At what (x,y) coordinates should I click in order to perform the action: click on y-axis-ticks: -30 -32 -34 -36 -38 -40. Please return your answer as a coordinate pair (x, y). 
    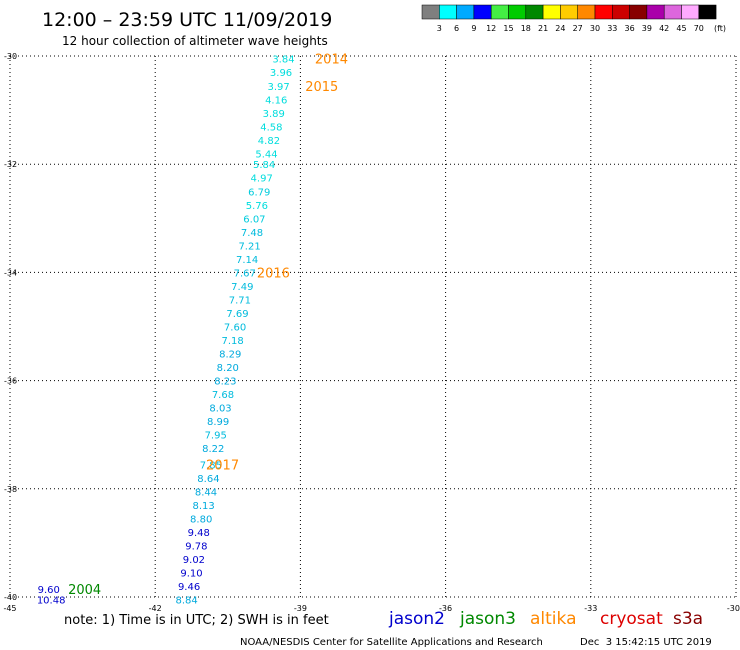
    Looking at the image, I should click on (10, 327).